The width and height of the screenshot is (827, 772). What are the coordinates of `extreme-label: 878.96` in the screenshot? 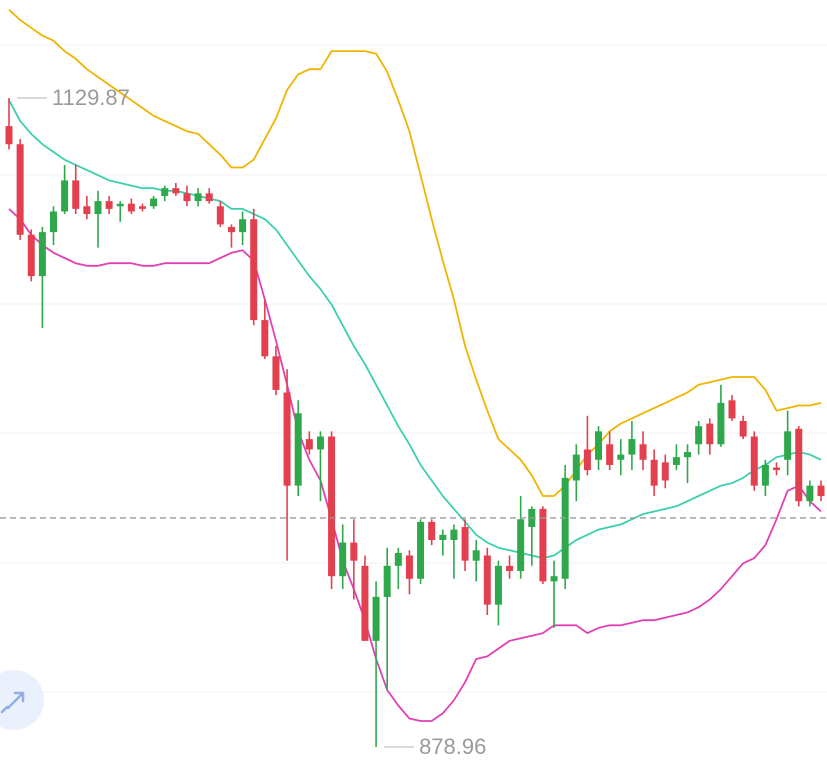 It's located at (452, 746).